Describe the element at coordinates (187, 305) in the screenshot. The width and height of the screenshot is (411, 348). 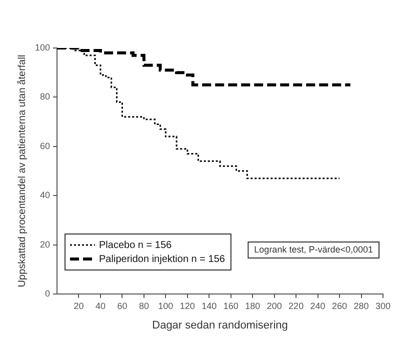
I see `x-tick-label: 120` at that location.